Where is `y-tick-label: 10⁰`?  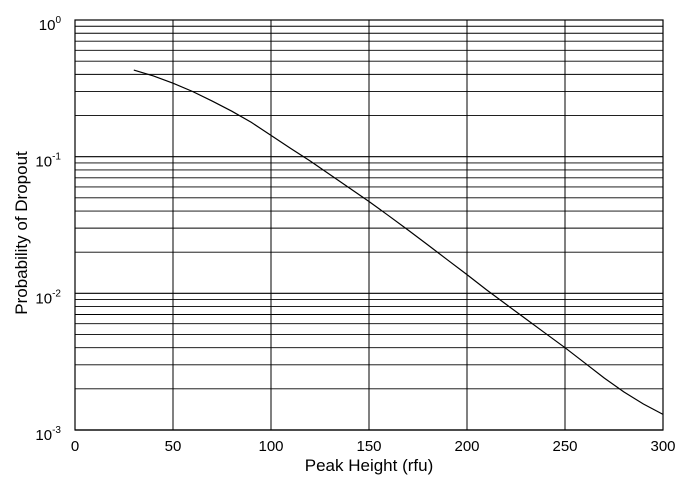
y-tick-label: 10⁰ is located at coordinates (50, 24).